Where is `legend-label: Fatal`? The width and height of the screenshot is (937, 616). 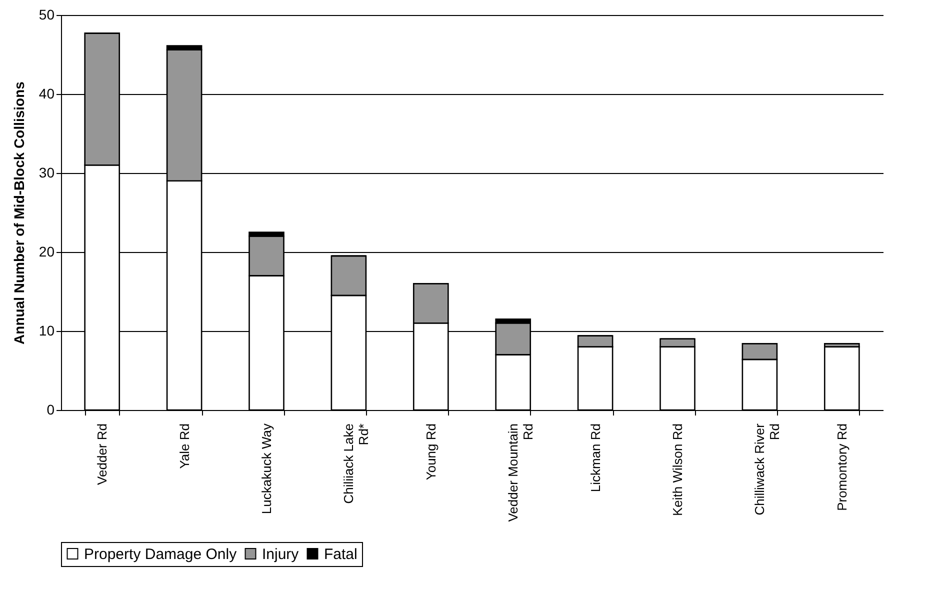
legend-label: Fatal is located at coordinates (341, 554).